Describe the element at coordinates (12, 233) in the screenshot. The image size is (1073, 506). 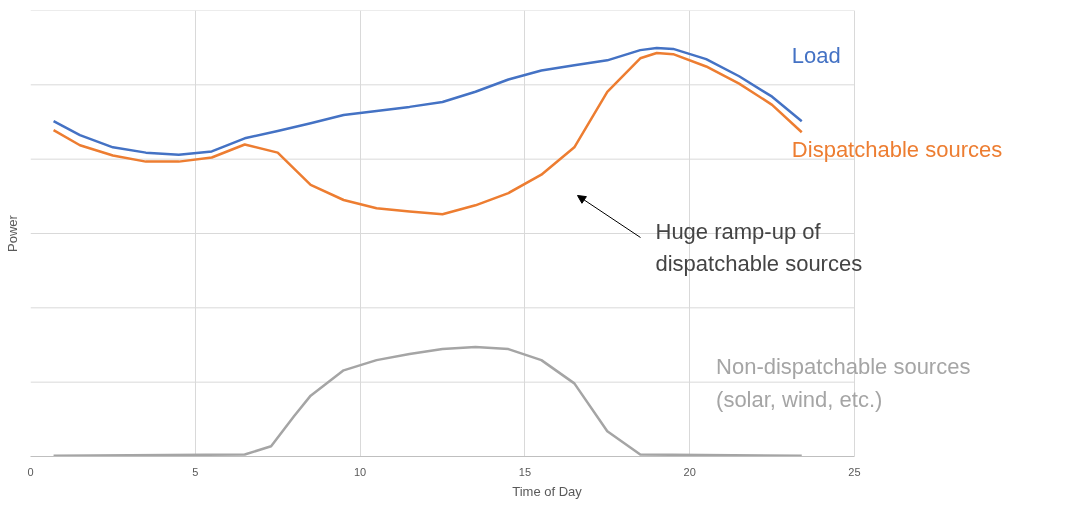
I see `y-axis-title: Power` at that location.